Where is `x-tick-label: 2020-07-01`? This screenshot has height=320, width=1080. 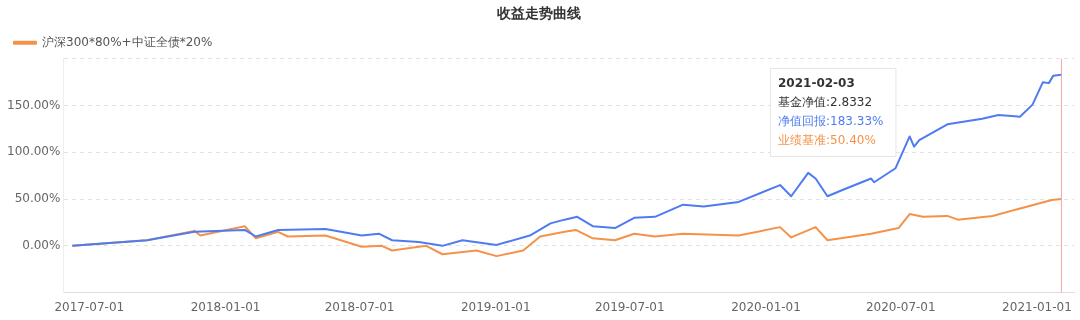 x-tick-label: 2020-07-01 is located at coordinates (900, 306).